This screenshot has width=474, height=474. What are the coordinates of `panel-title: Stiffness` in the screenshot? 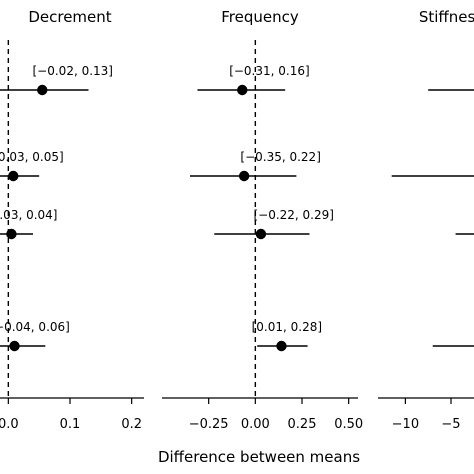 It's located at (446, 17).